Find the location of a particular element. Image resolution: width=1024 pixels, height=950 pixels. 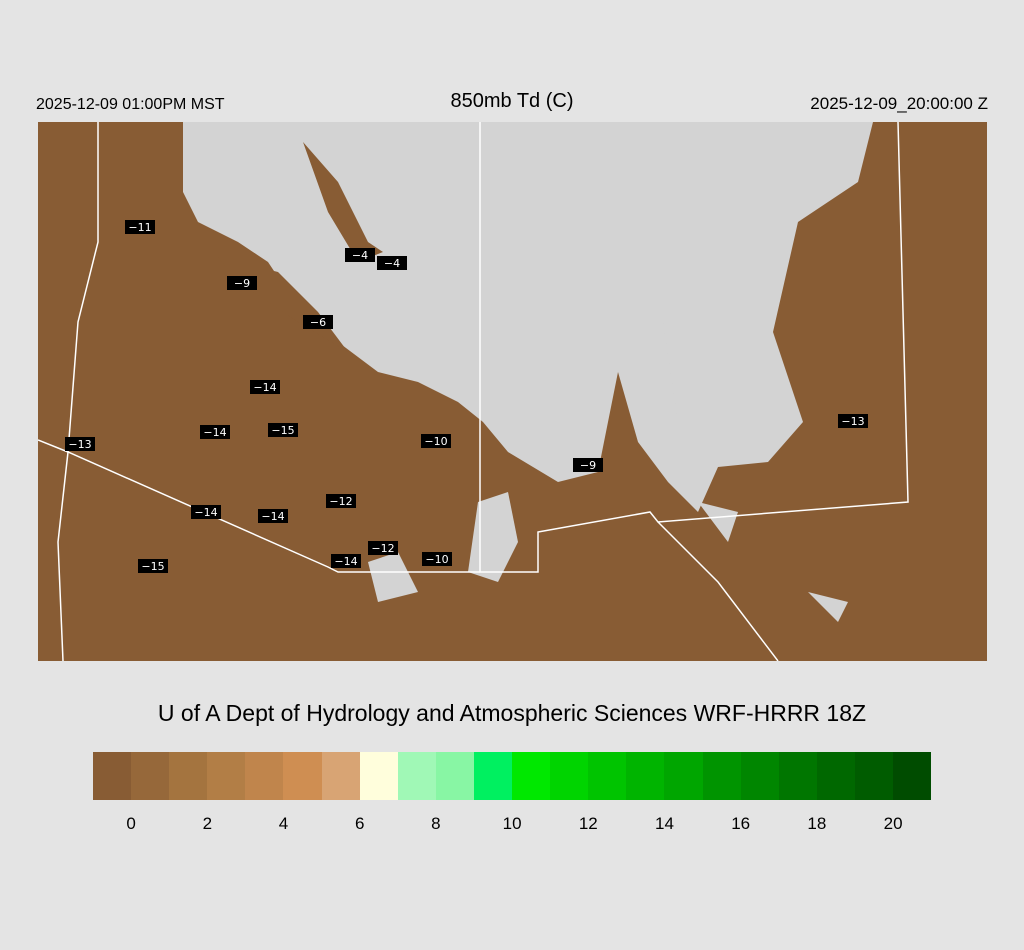

colorbar-tick: 8 is located at coordinates (436, 823).